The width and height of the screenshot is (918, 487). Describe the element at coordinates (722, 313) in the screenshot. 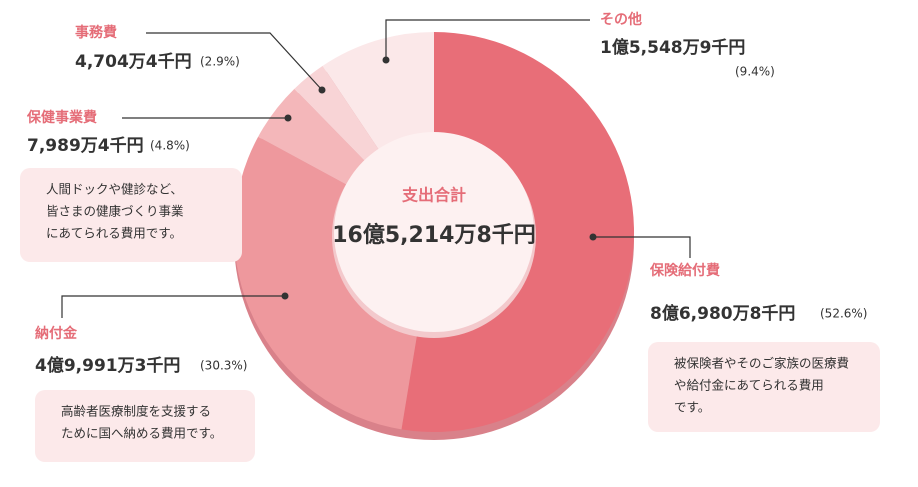

I see `amount-label: 8億6,980万8千円` at that location.